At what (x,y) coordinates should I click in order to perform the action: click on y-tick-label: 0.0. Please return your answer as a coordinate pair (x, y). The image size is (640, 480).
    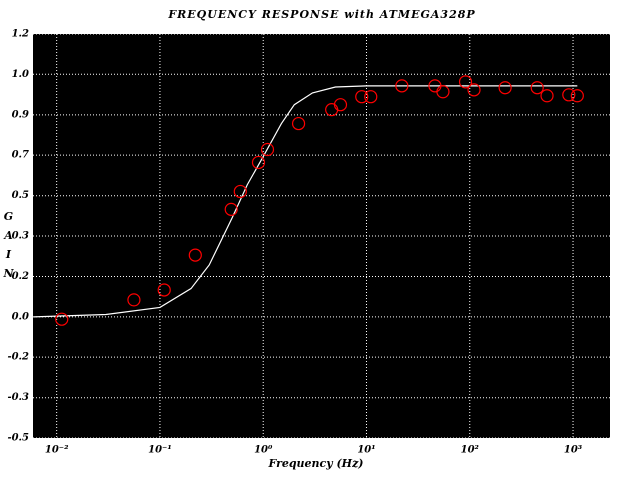
    Looking at the image, I should click on (20, 316).